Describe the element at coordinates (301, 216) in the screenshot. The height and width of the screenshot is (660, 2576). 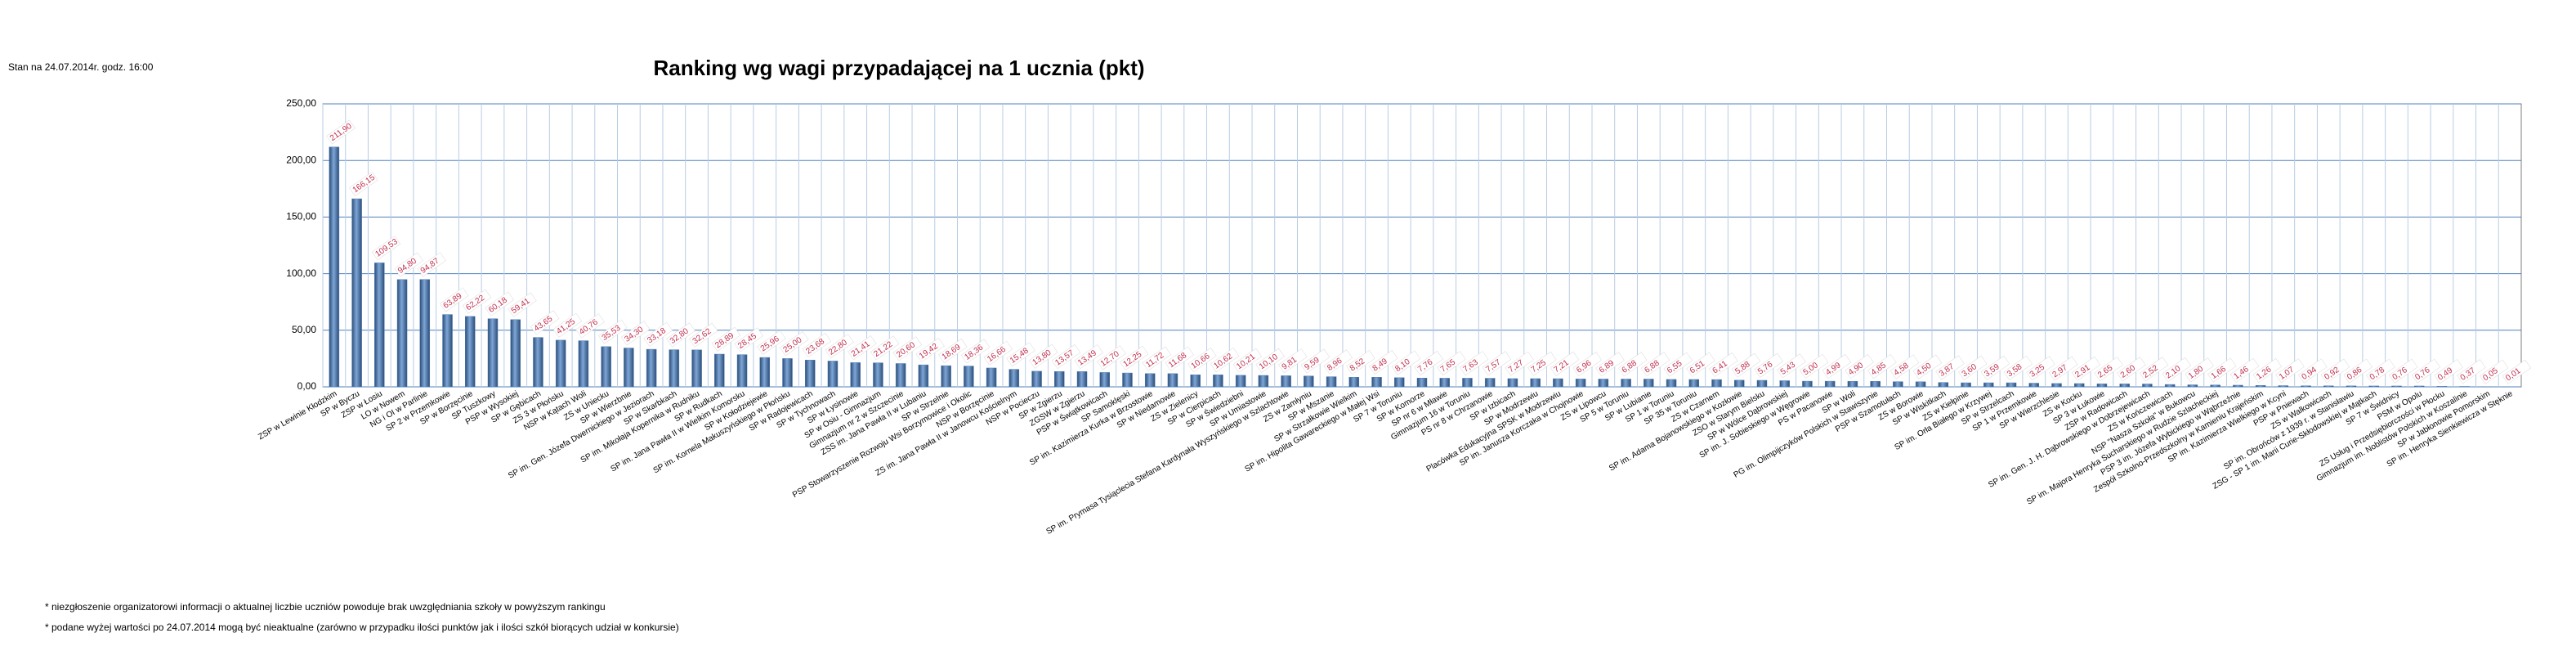
I see `y-tick-label: 150,00` at that location.